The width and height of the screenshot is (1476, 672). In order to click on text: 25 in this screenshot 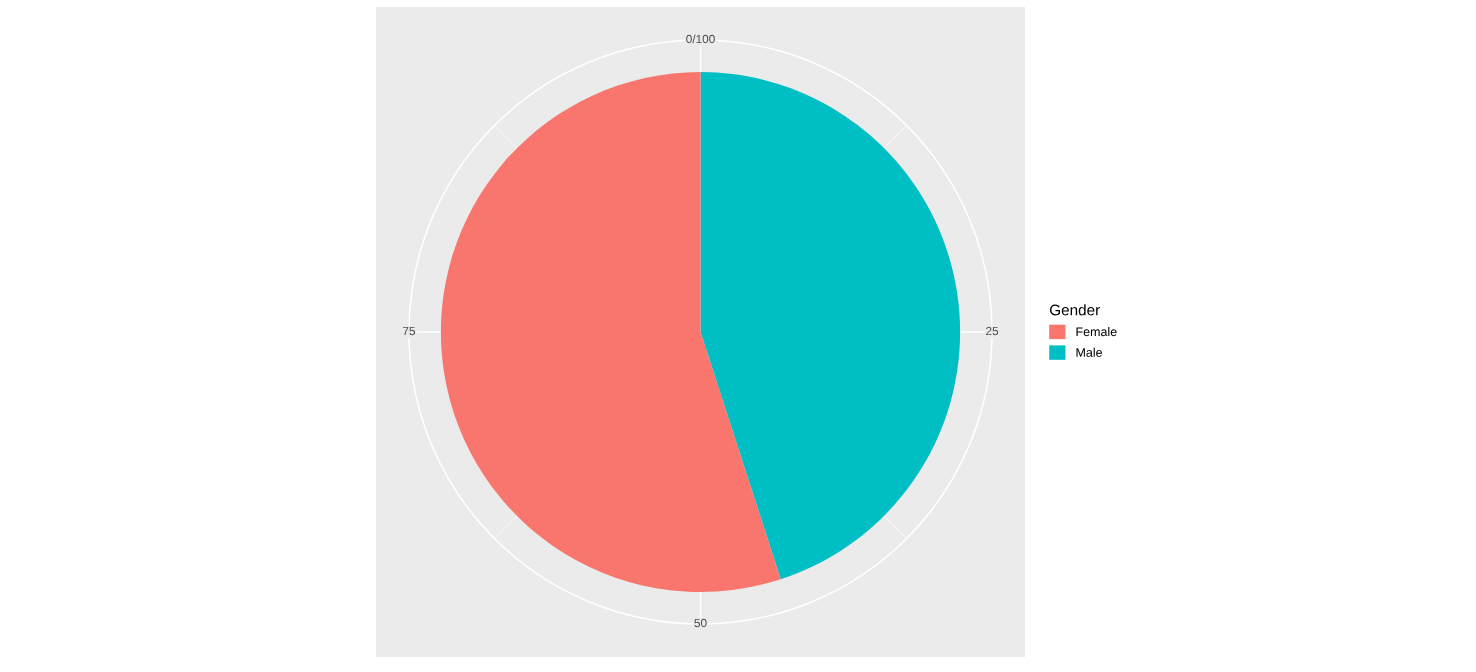, I will do `click(992, 331)`.